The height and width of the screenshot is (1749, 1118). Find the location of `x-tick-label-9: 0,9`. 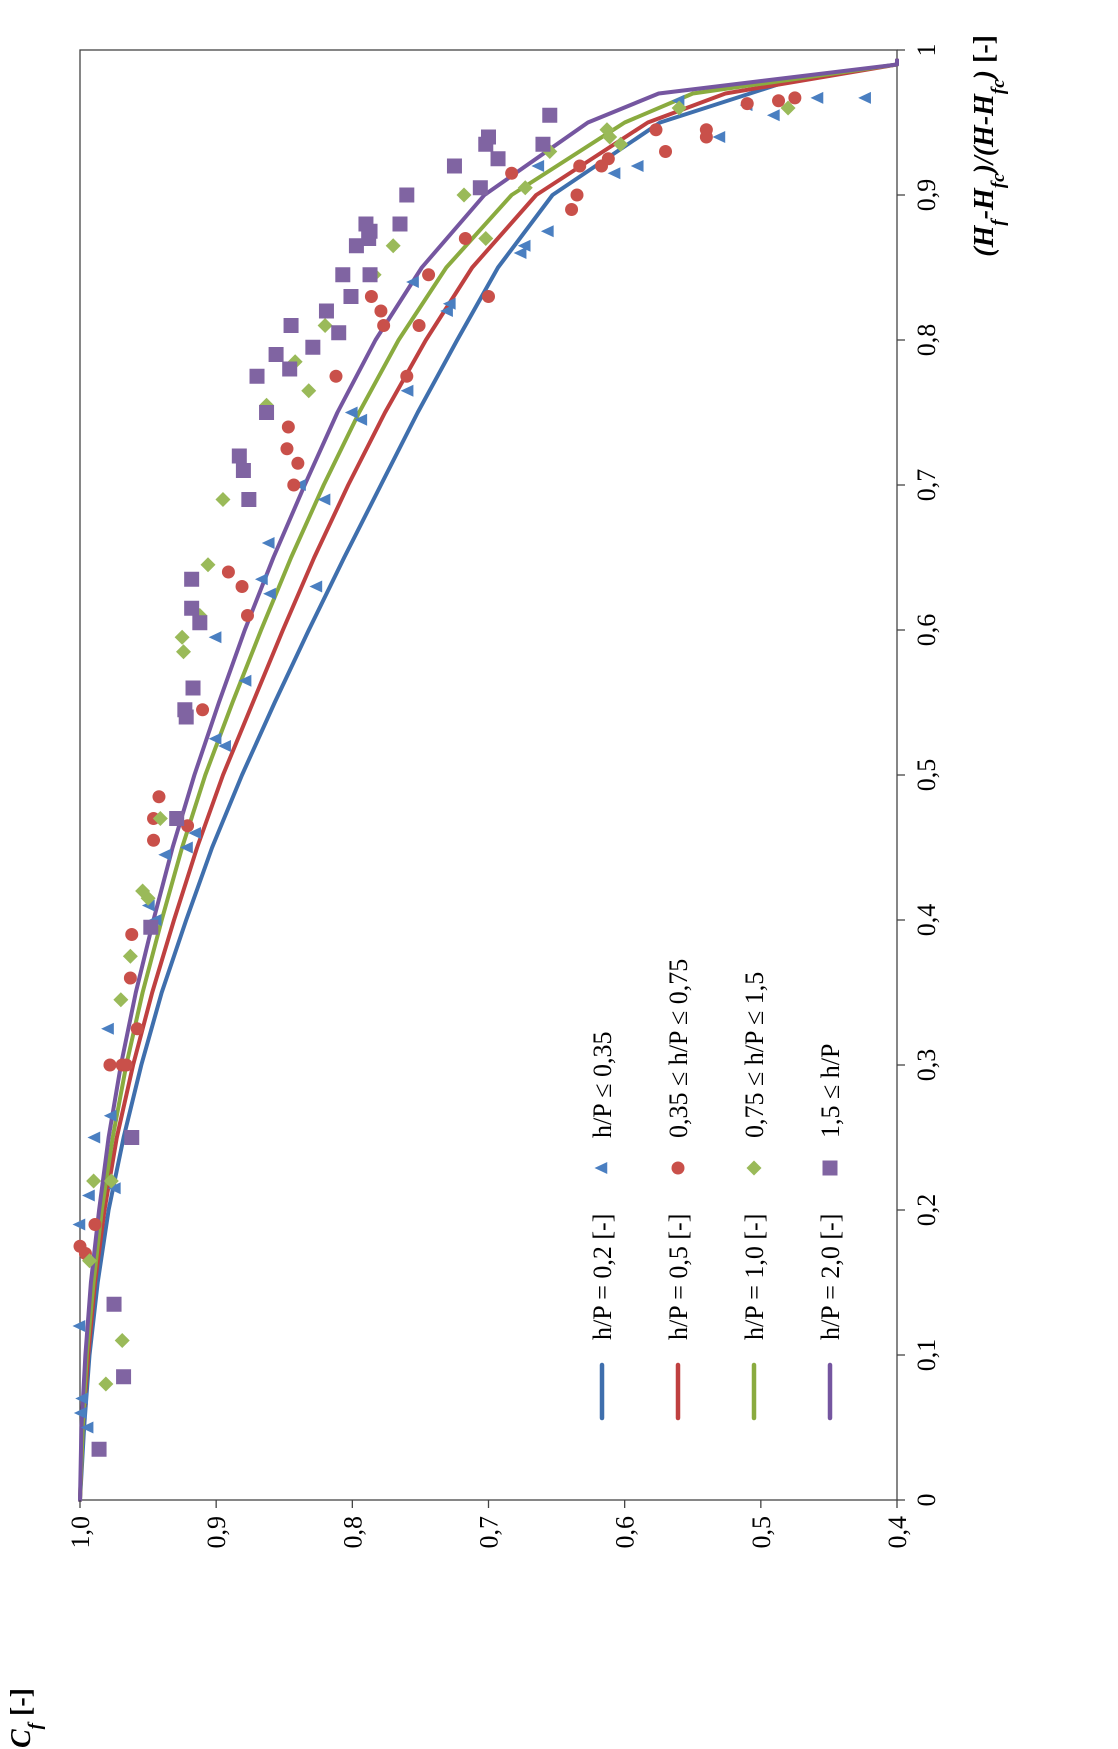

x-tick-label-9: 0,9 is located at coordinates (926, 195).